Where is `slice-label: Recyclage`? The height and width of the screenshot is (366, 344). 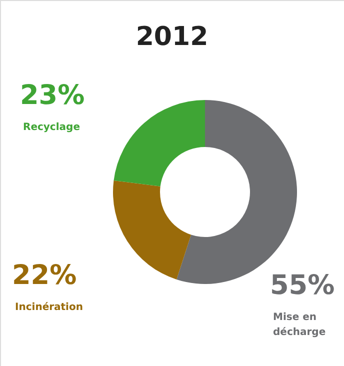 slice-label: Recyclage is located at coordinates (51, 127).